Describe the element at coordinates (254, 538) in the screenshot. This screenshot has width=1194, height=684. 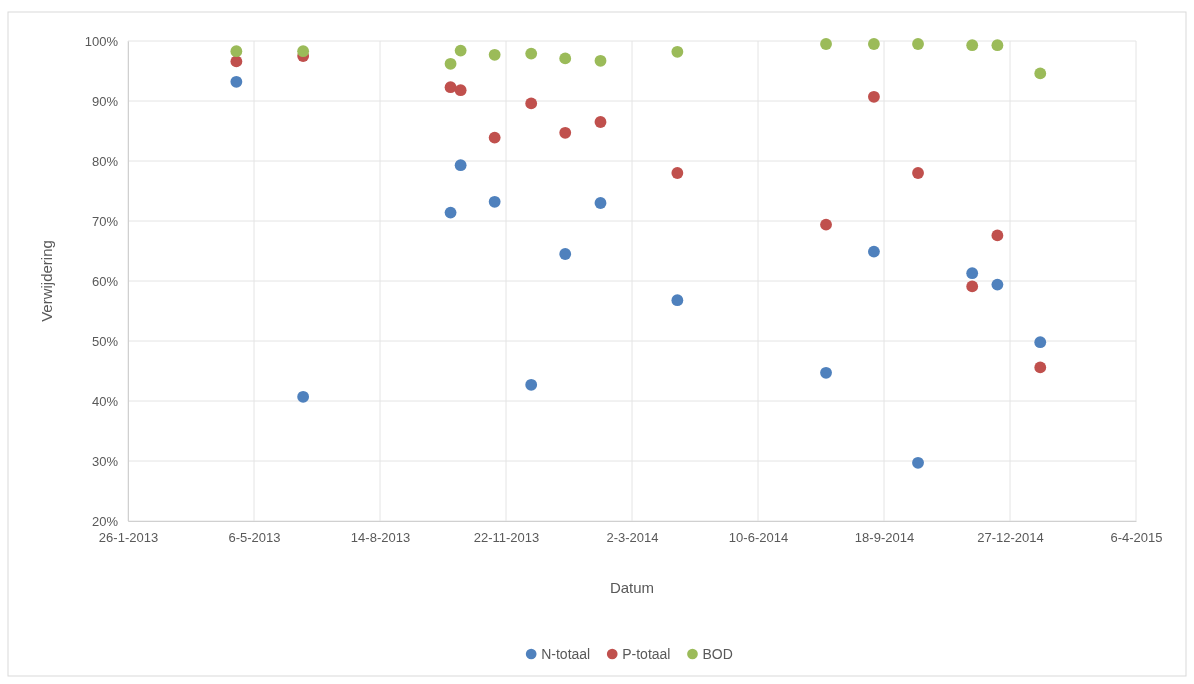
I see `x-tick-label: 6-5-2013` at that location.